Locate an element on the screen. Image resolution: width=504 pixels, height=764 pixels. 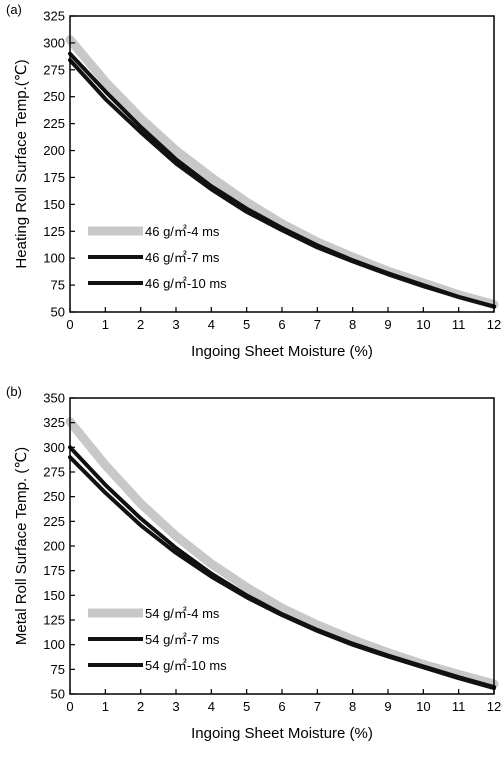
y-axis-label: Metal Roll Surface Temp. (℃) is located at coordinates (21, 546).